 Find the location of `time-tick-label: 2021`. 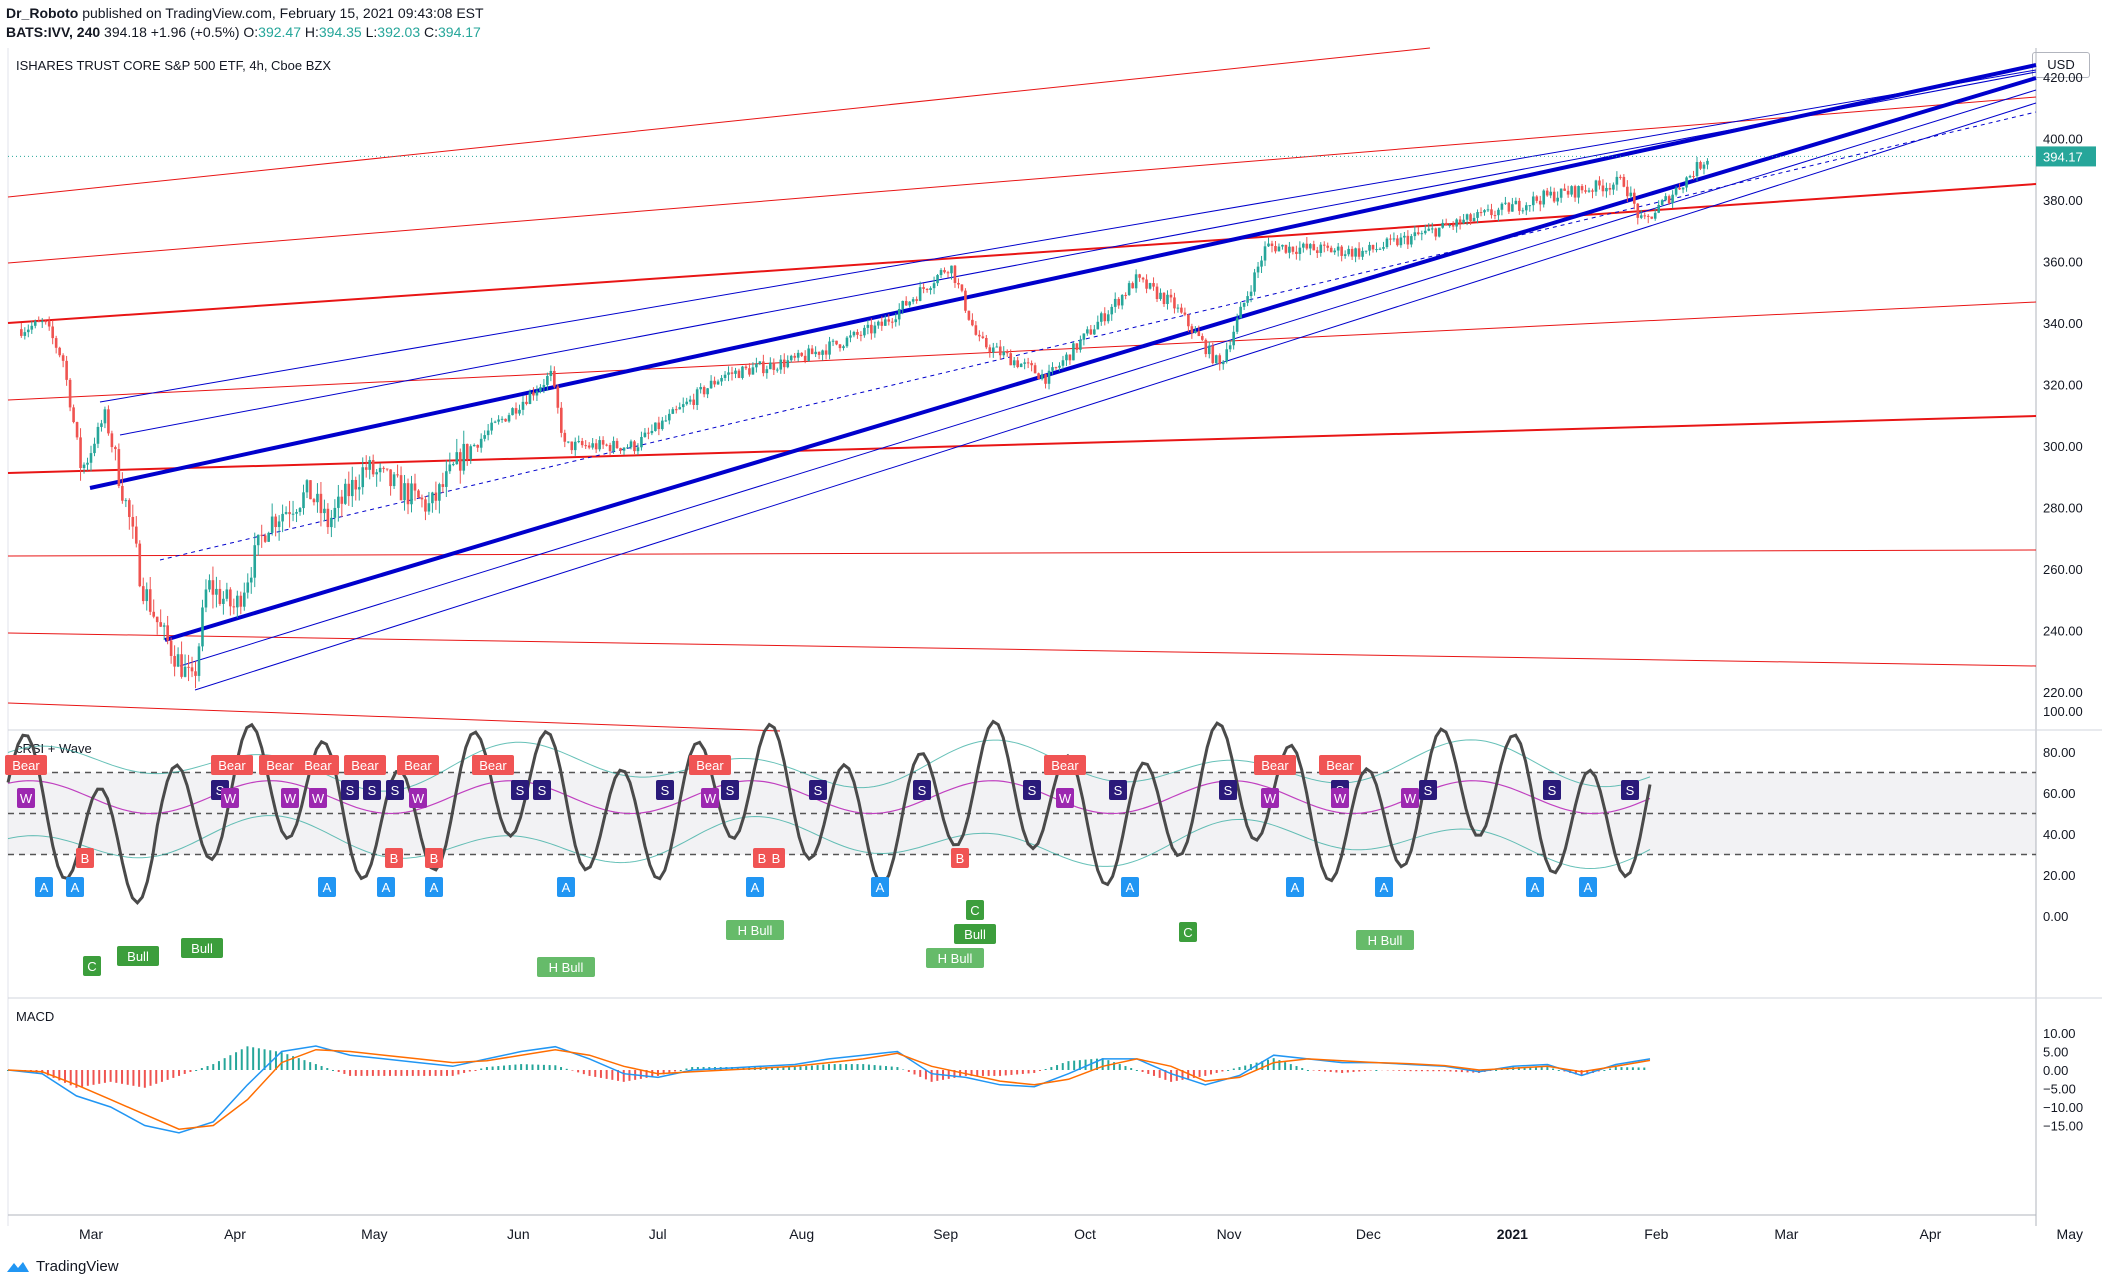

time-tick-label: 2021 is located at coordinates (1512, 1234).